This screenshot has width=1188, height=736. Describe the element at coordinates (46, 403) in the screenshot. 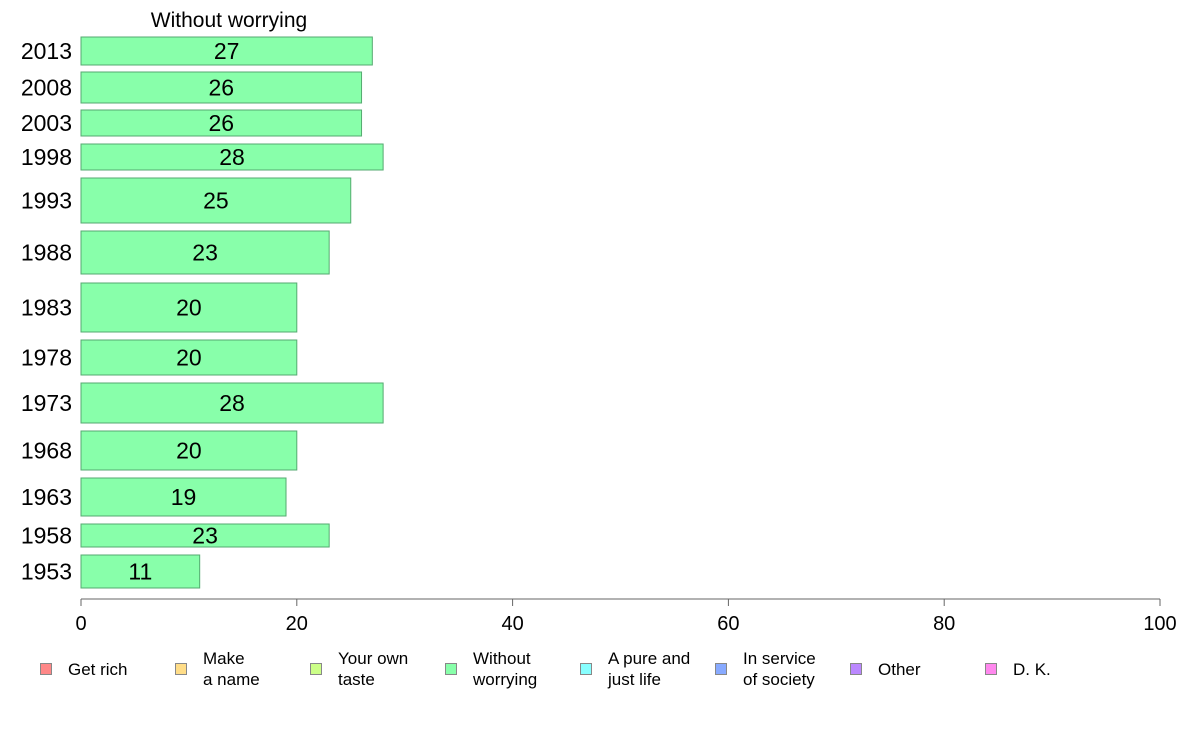

I see `category-label-1973: 1973` at that location.